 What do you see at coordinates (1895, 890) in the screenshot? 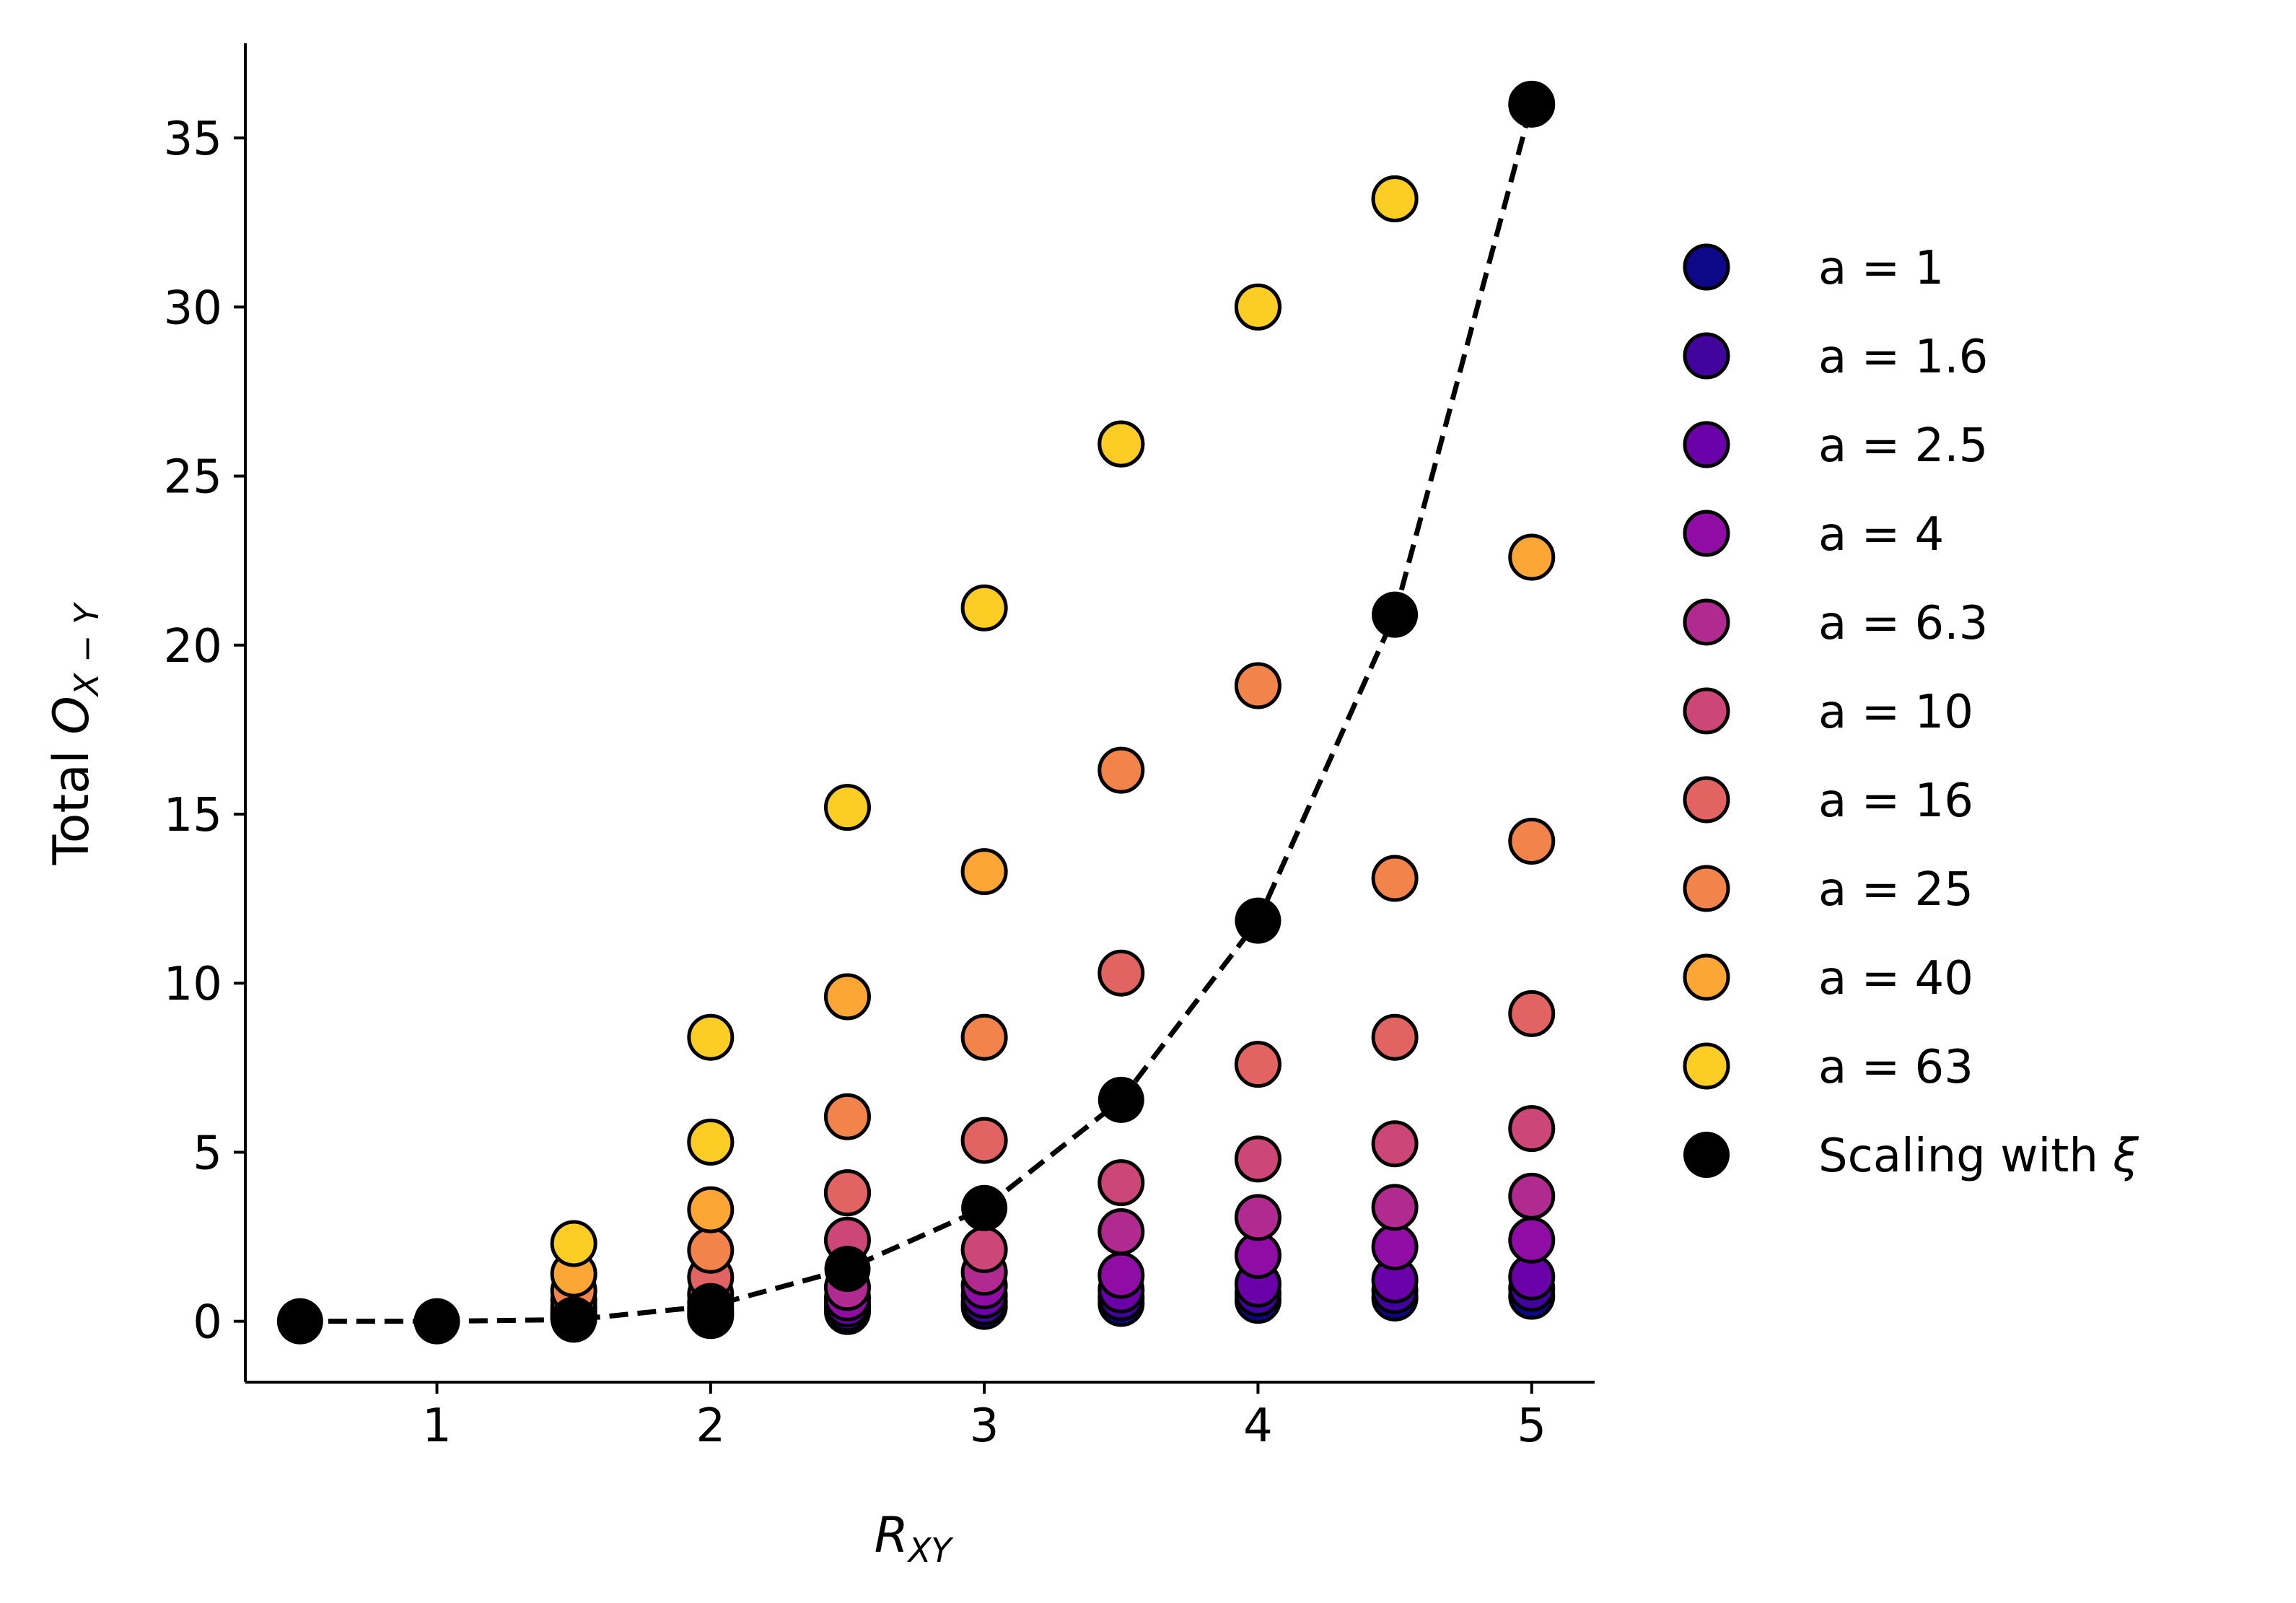
I see `legend-label: a = 25` at bounding box center [1895, 890].